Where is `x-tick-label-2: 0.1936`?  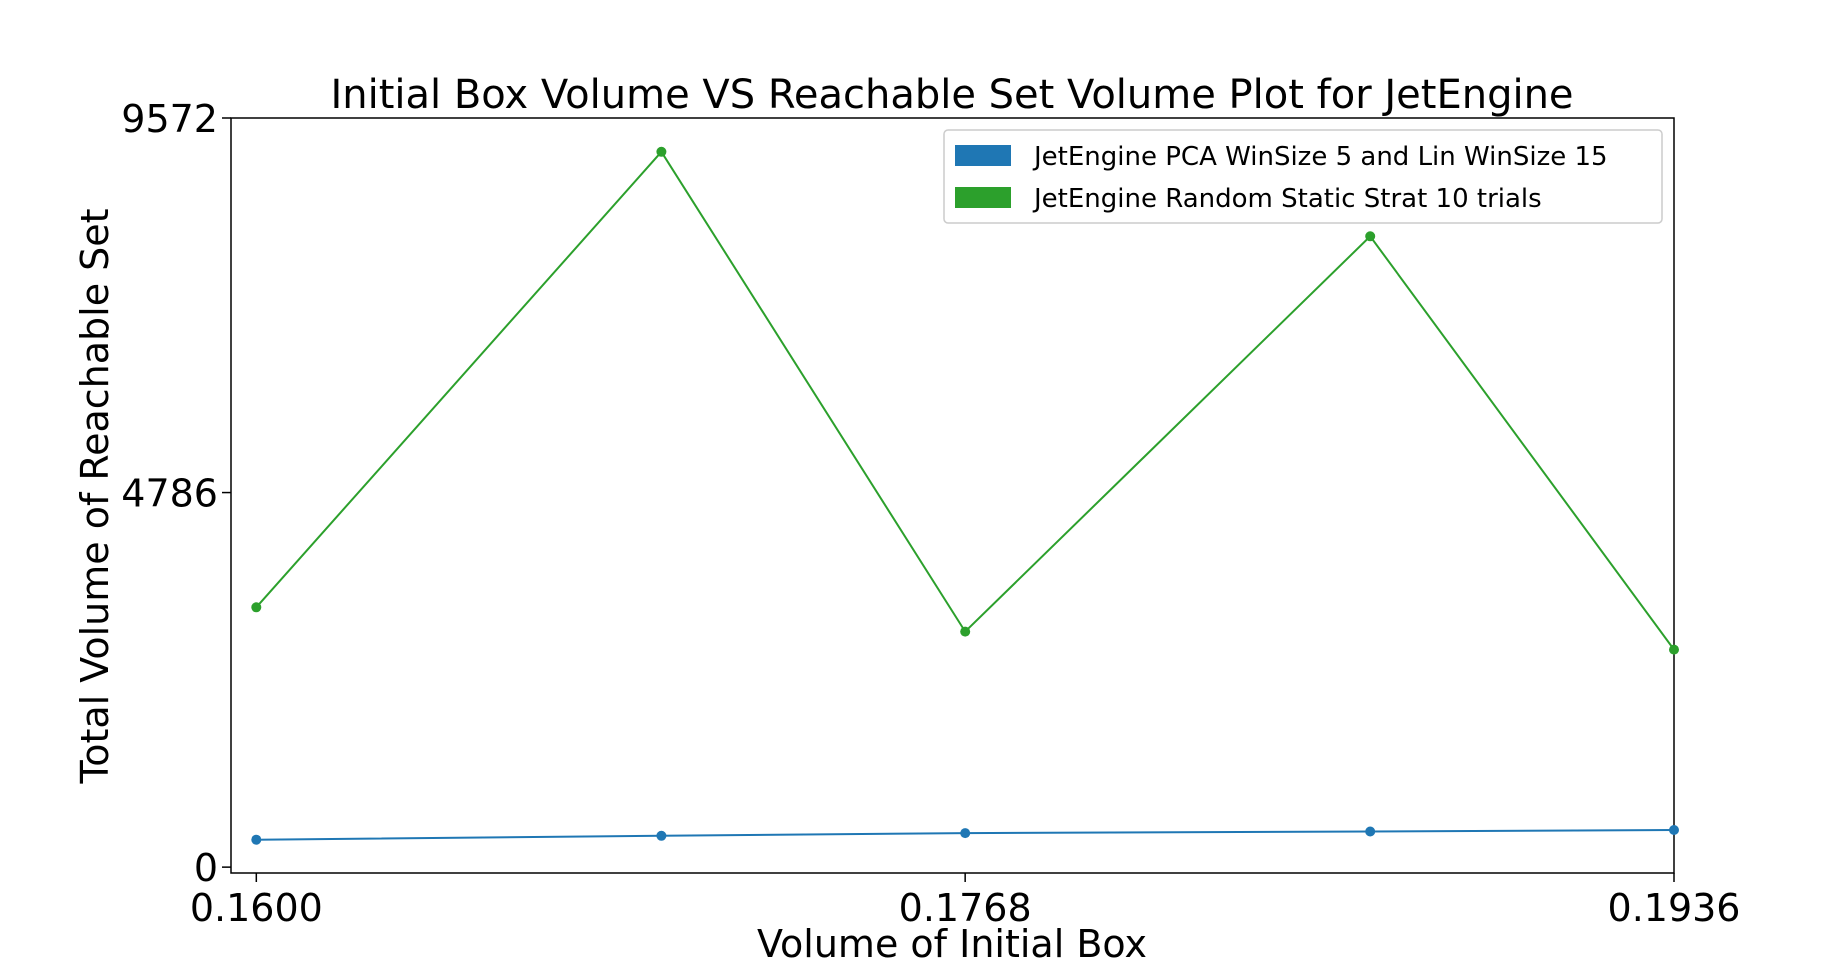 x-tick-label-2: 0.1936 is located at coordinates (1674, 908).